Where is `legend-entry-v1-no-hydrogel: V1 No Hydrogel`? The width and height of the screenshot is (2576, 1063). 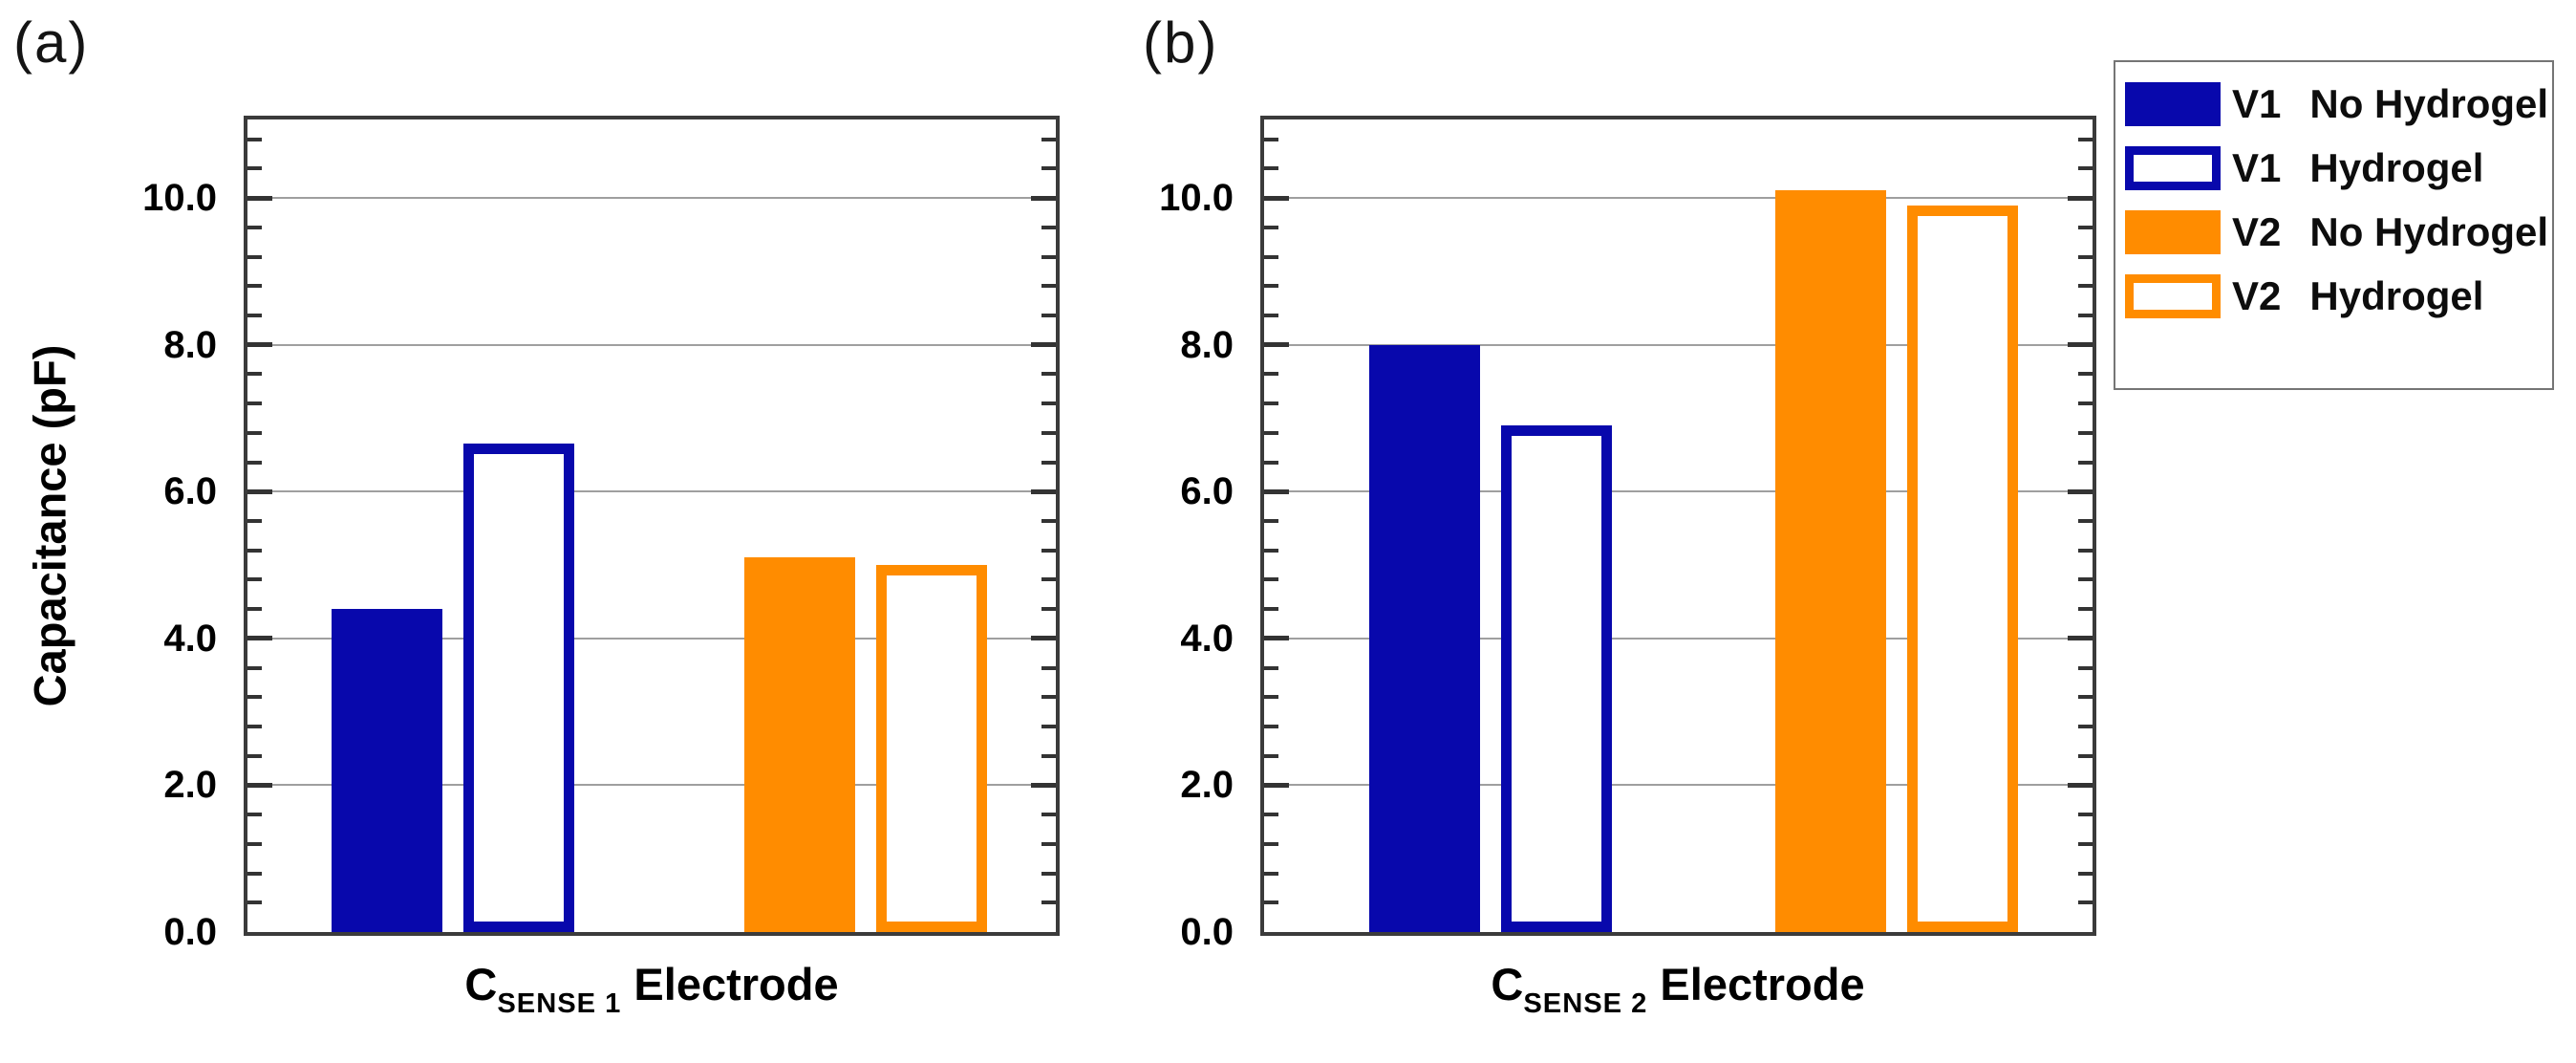
legend-entry-v1-no-hydrogel: V1 No Hydrogel is located at coordinates (2333, 104).